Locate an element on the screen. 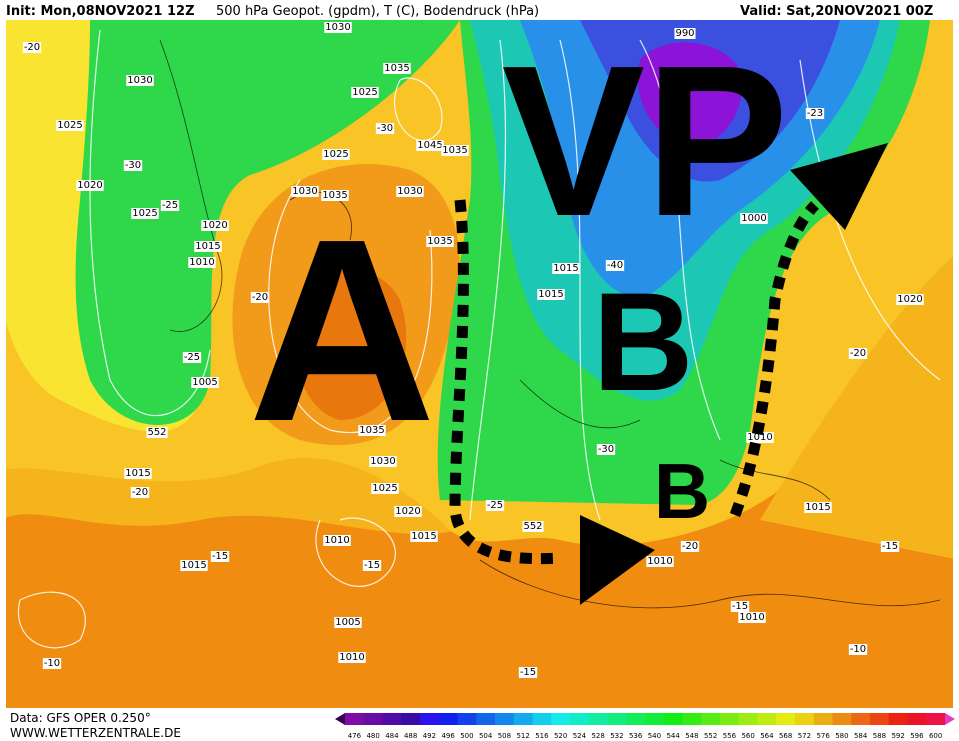 This screenshot has width=959, height=741. color-label: 476 is located at coordinates (355, 736).